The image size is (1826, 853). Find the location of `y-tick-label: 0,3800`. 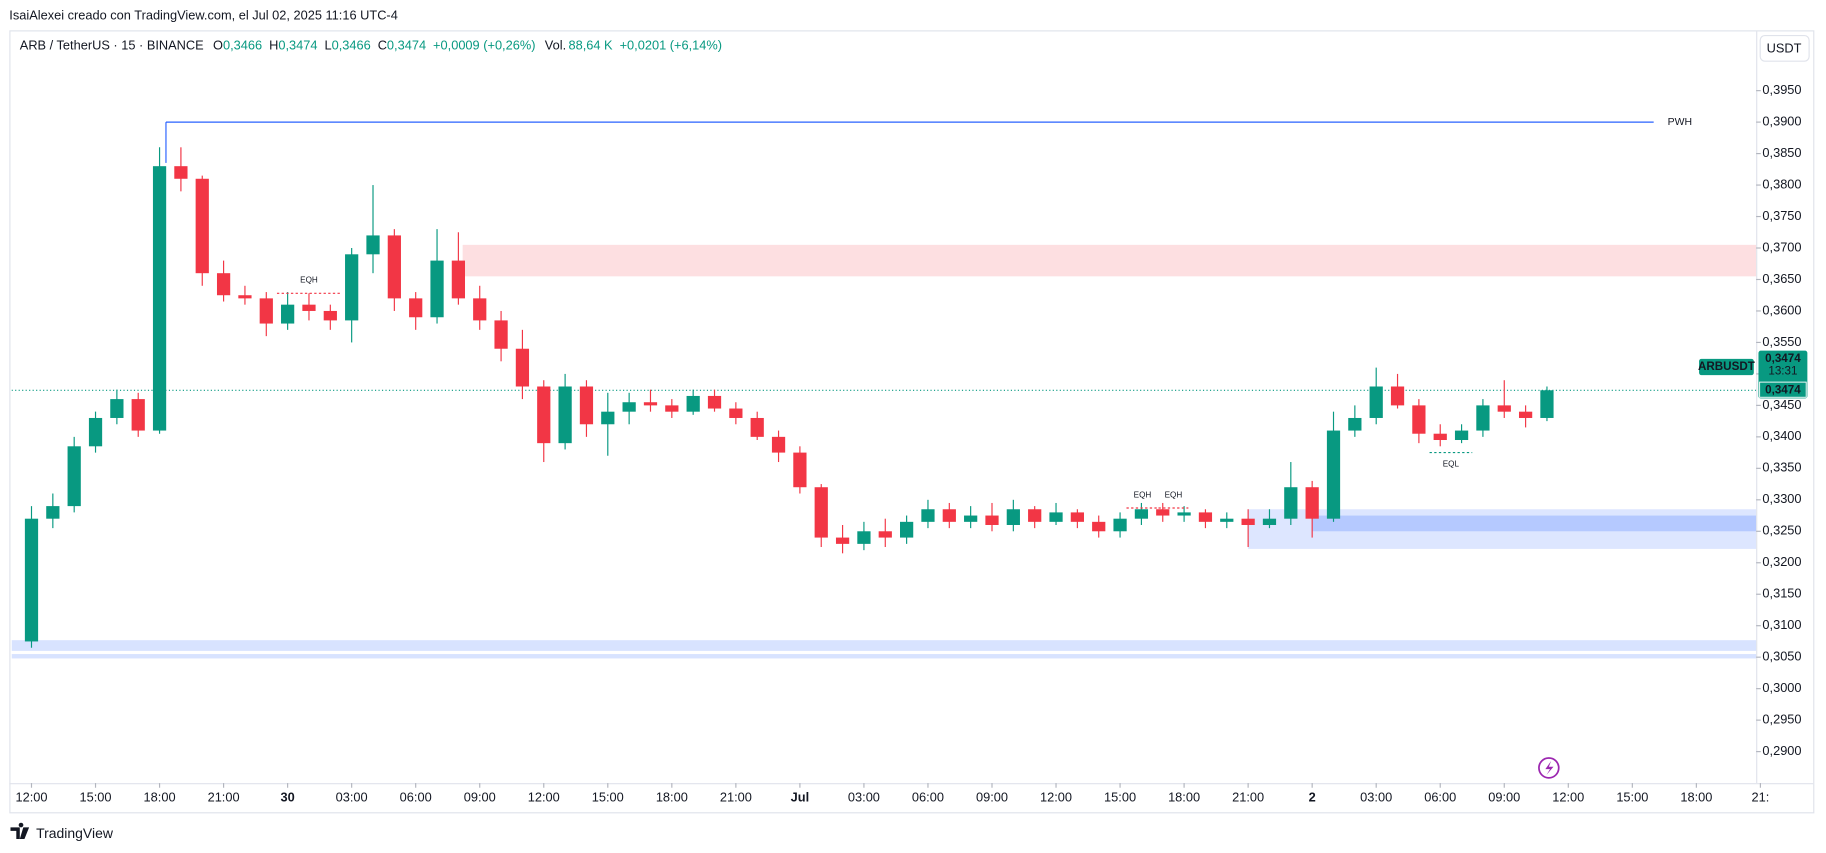

y-tick-label: 0,3800 is located at coordinates (1781, 183).